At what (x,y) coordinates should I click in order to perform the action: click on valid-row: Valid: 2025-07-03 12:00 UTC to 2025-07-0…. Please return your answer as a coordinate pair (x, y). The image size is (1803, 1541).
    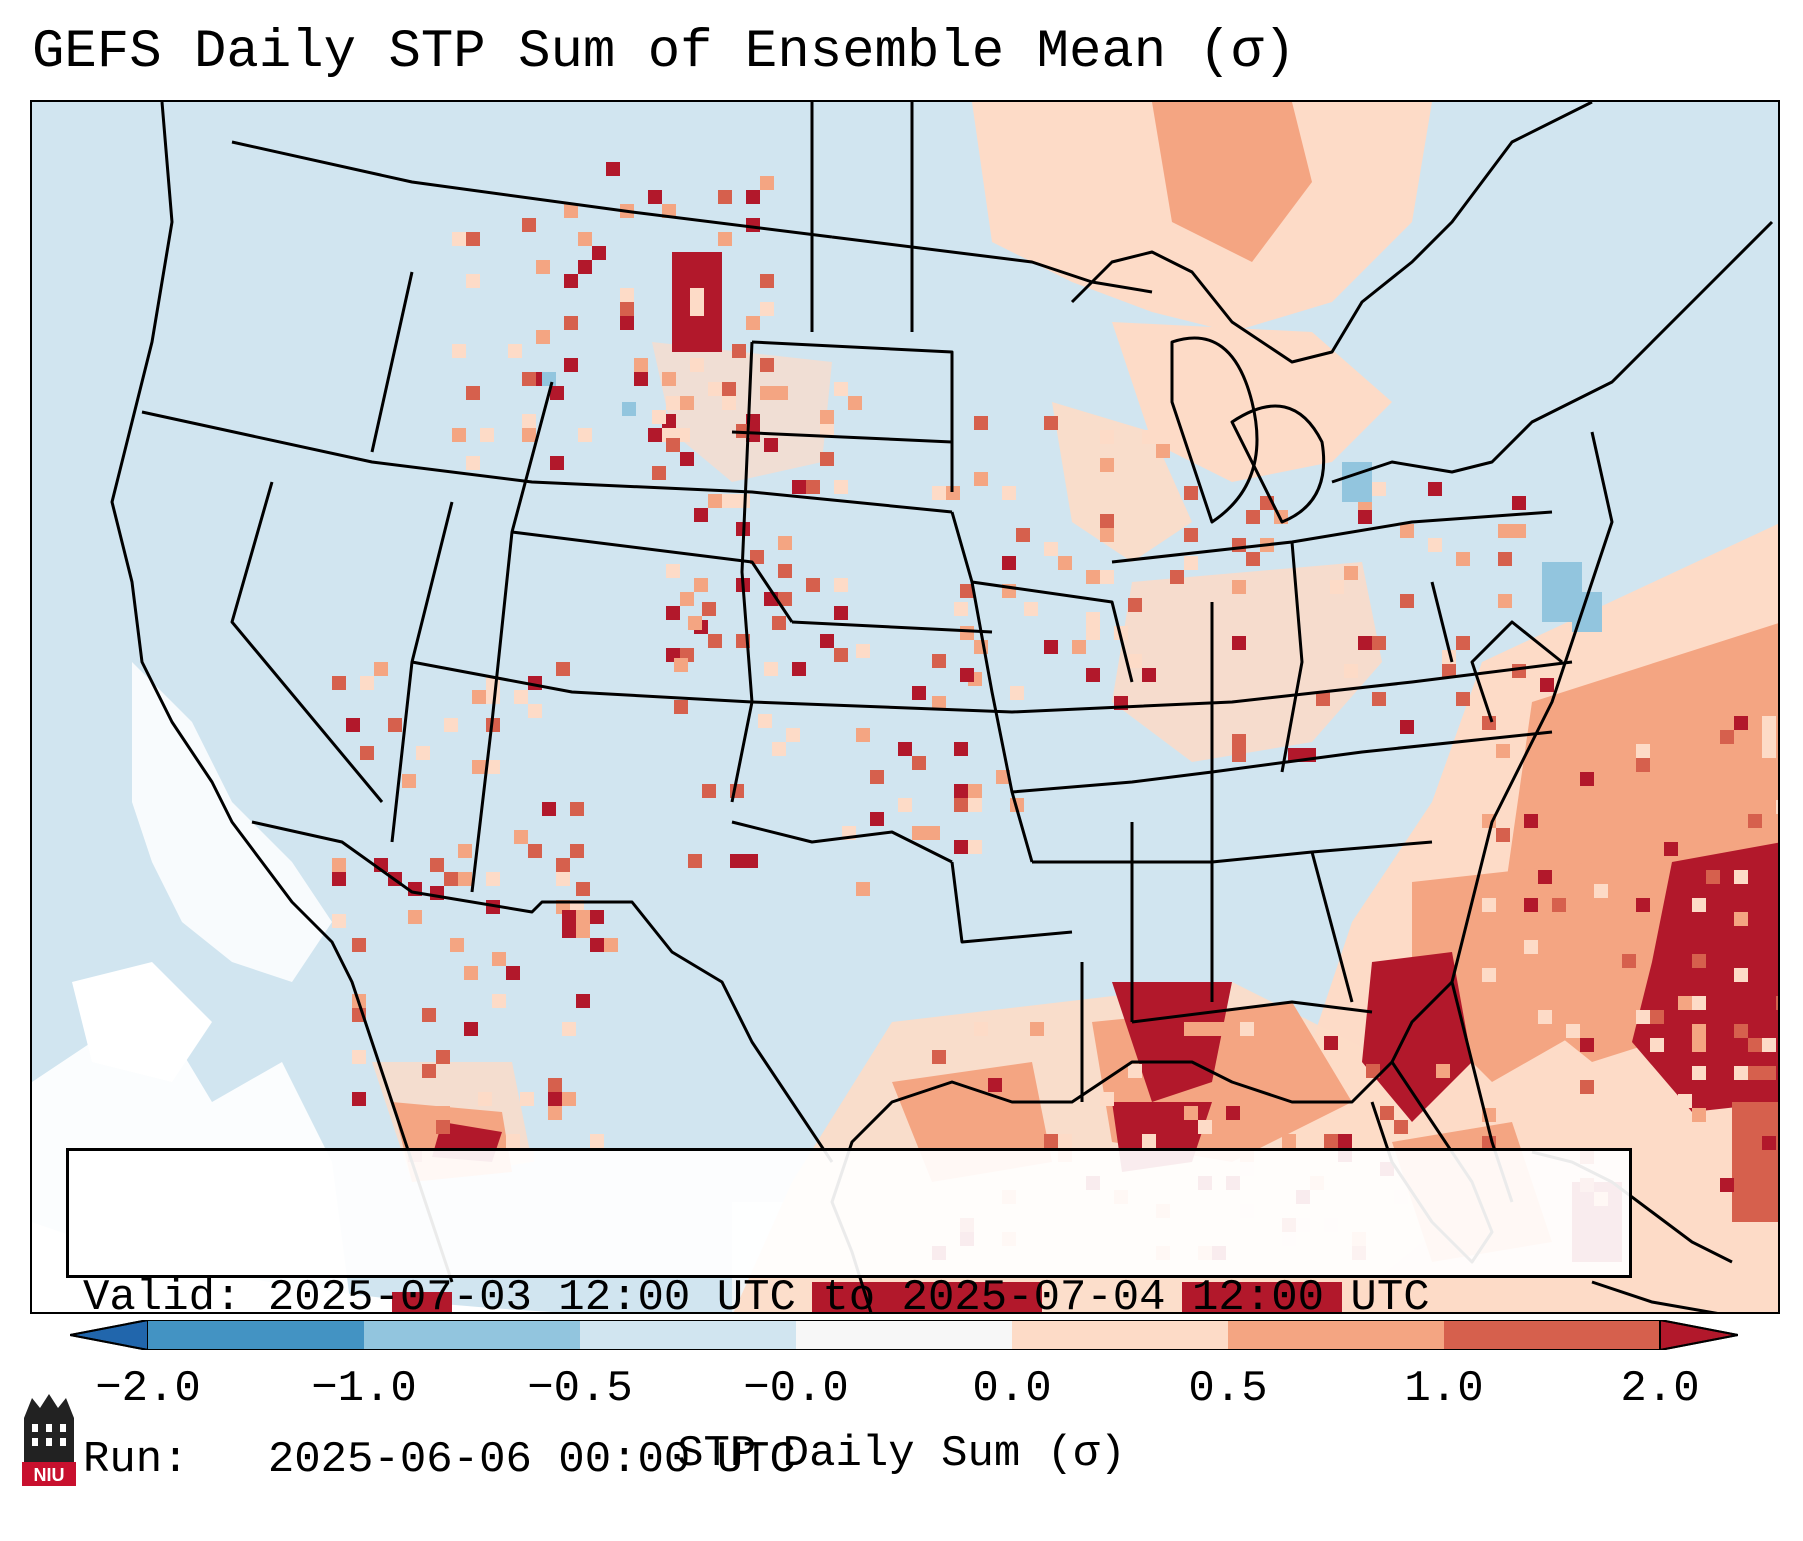
    Looking at the image, I should click on (856, 1298).